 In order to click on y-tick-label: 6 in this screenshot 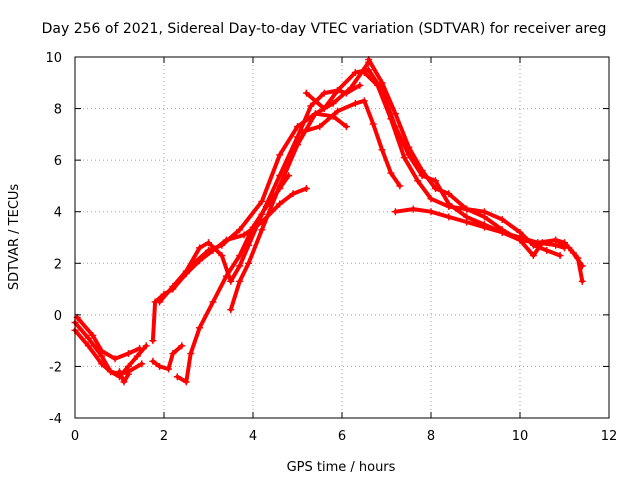, I will do `click(58, 161)`.